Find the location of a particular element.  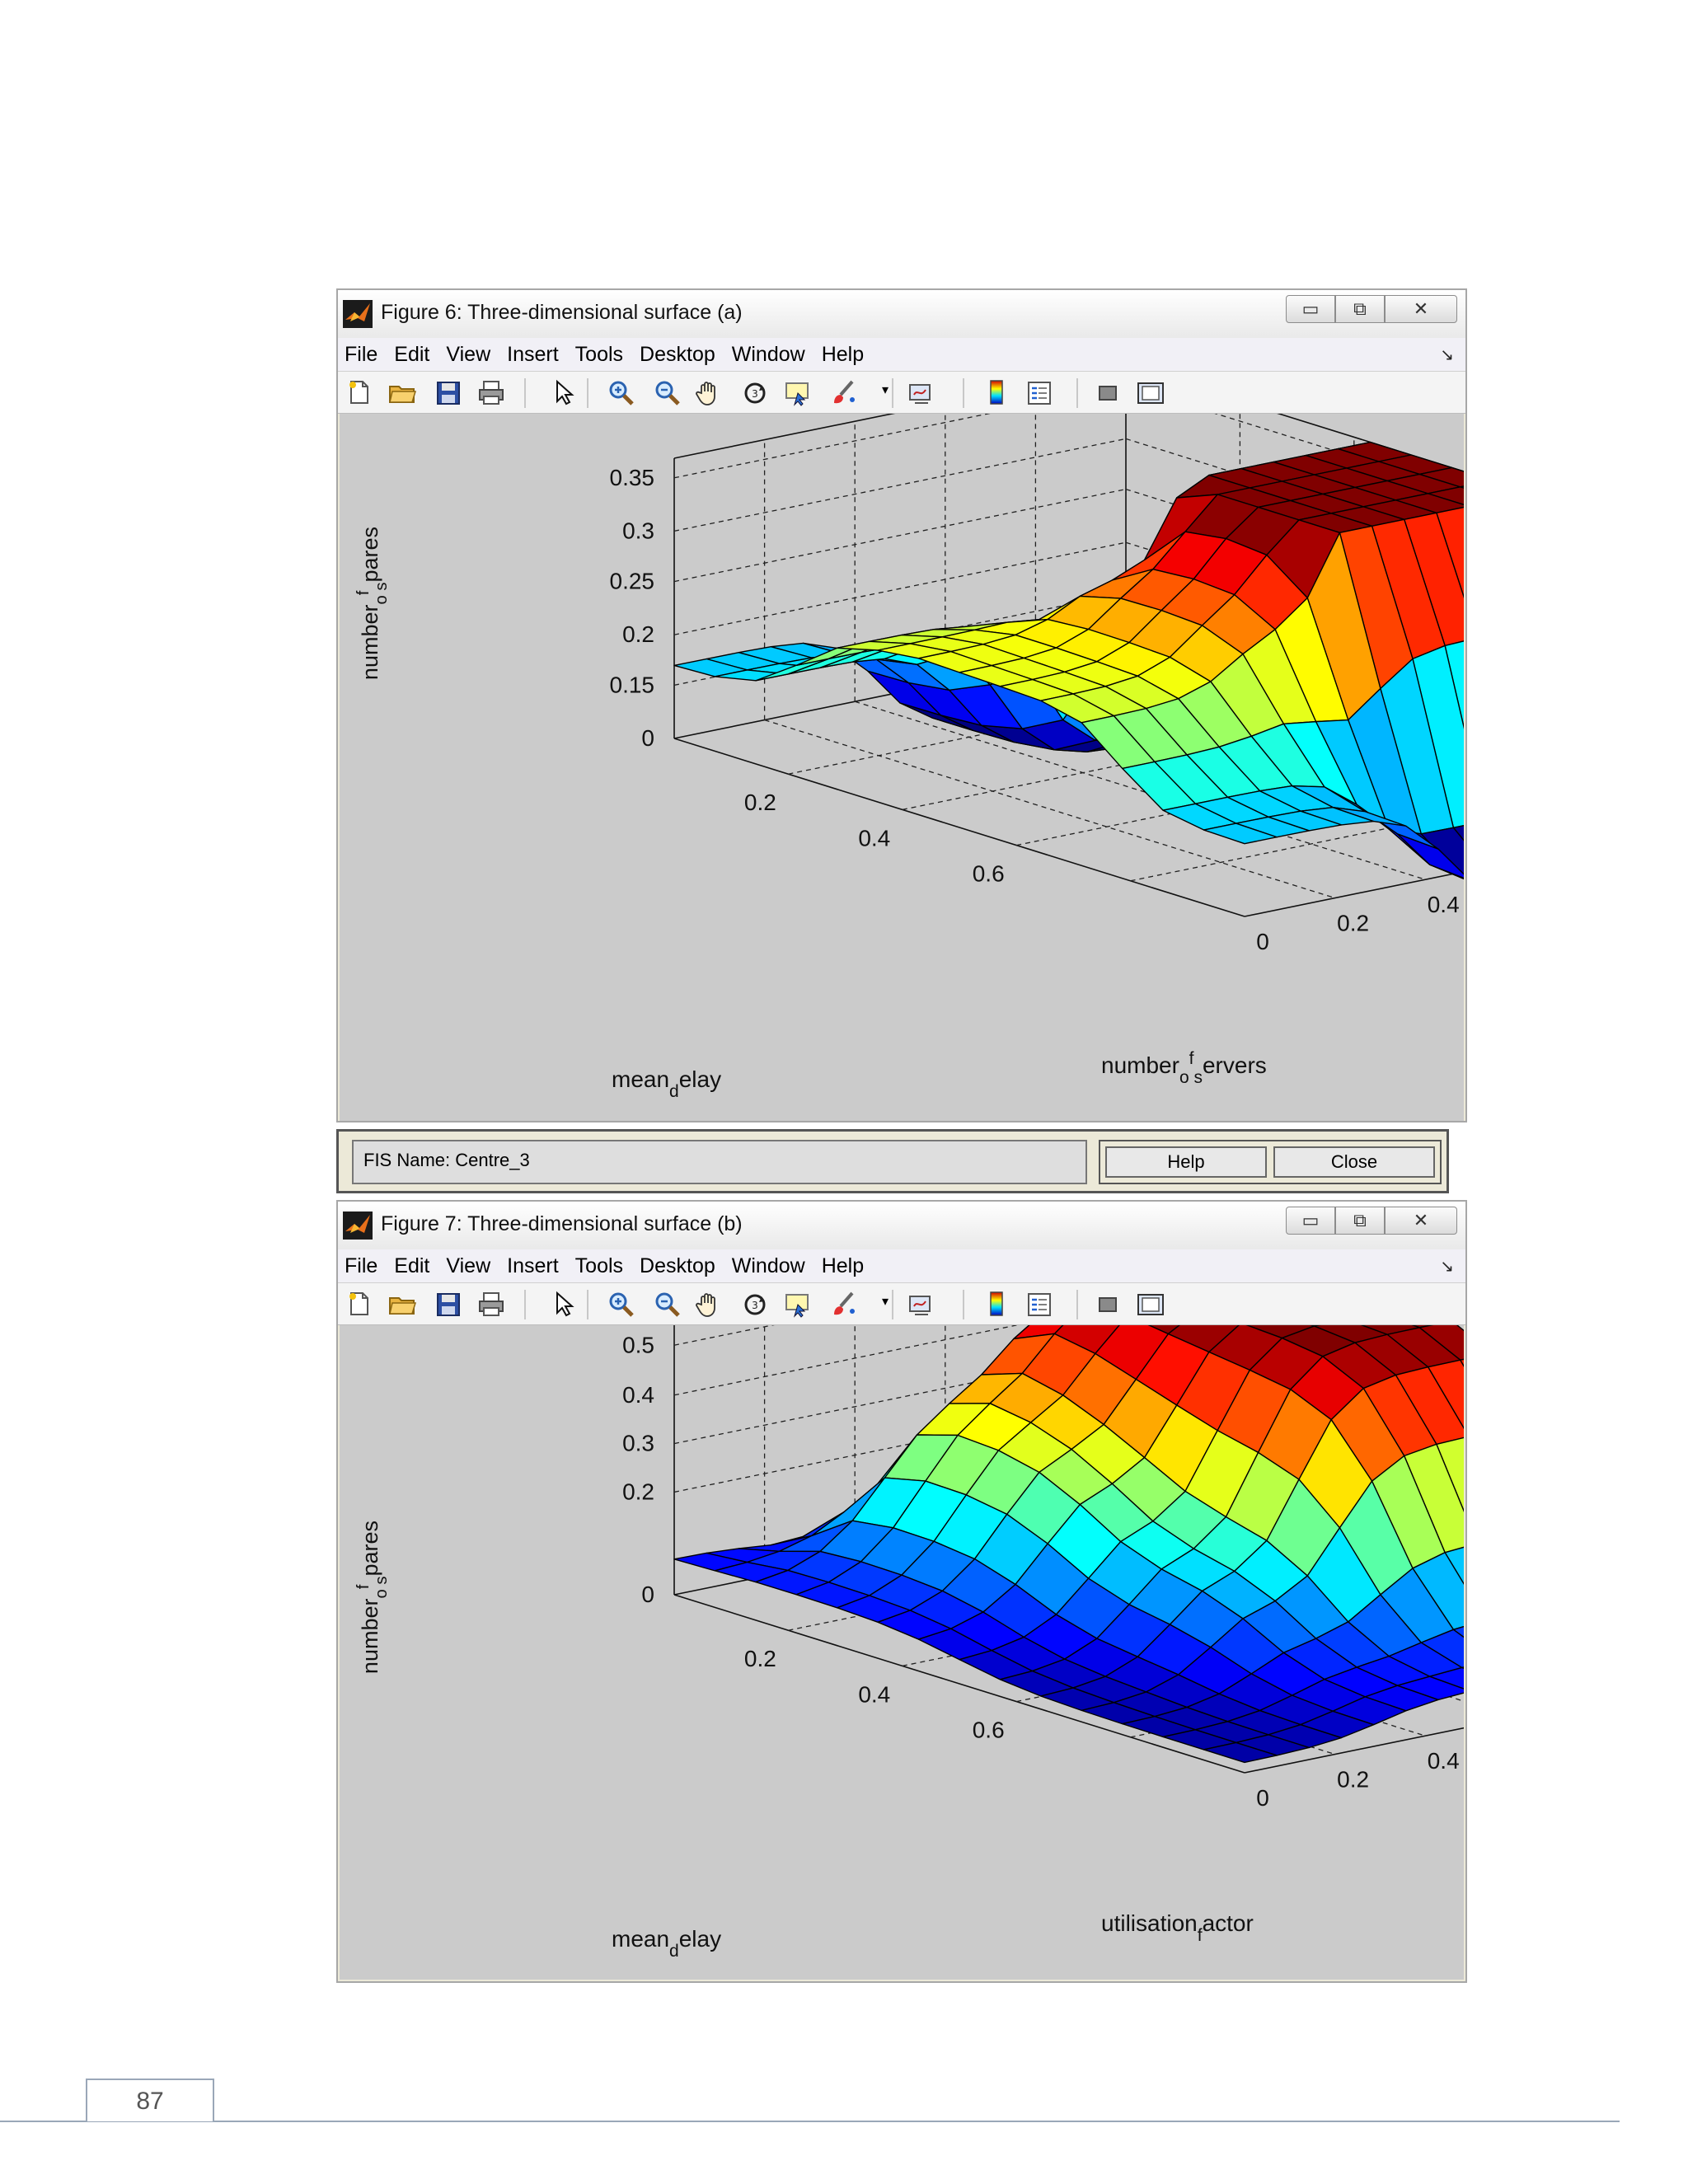

z-tick-label: 0.15 is located at coordinates (633, 684).